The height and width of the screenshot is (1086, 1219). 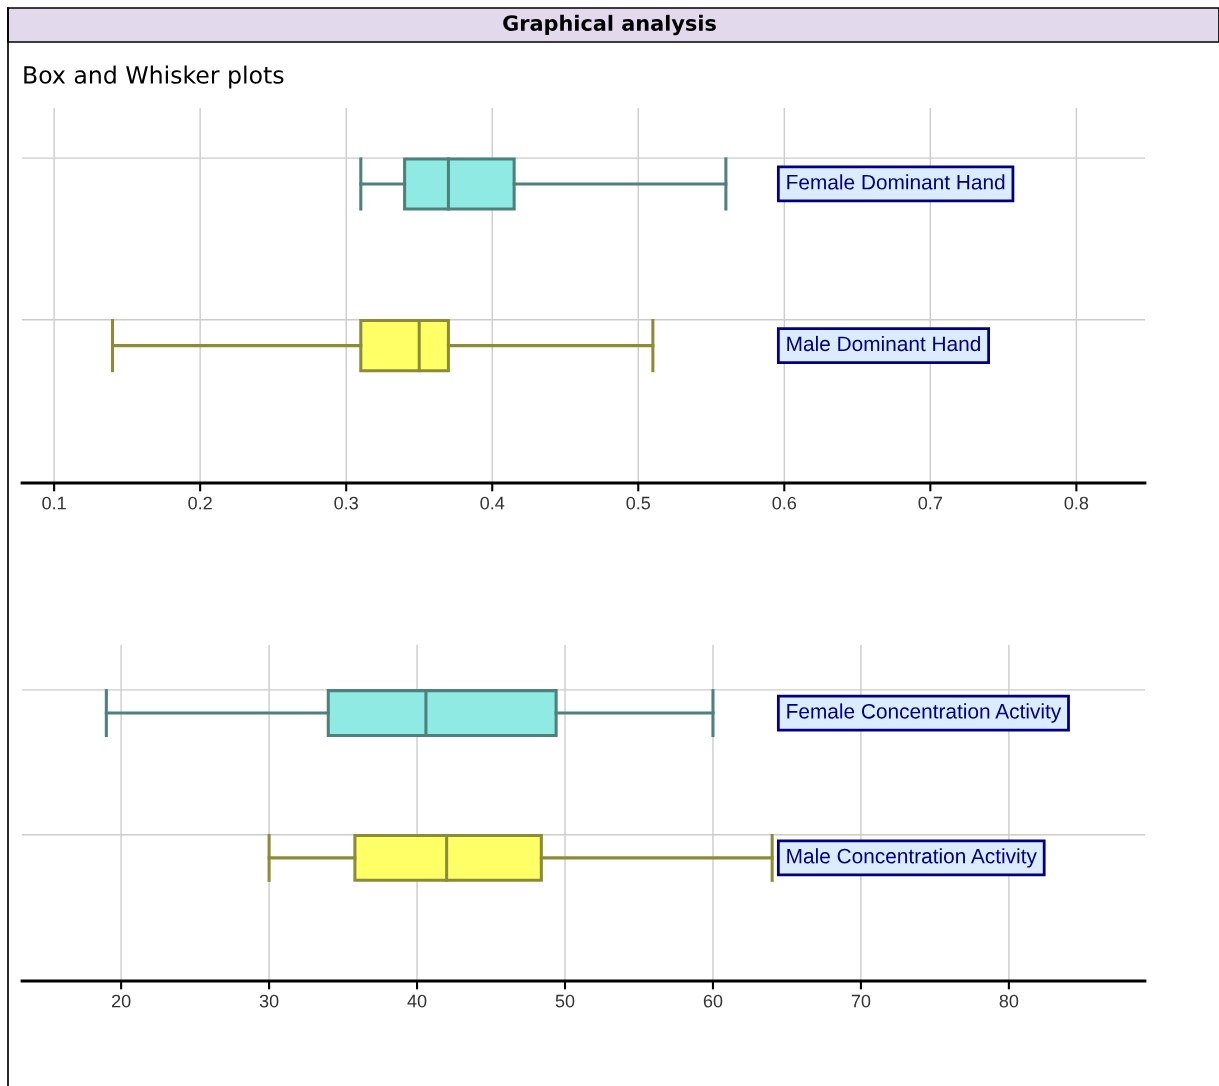 What do you see at coordinates (861, 1001) in the screenshot?
I see `x-tick-label: 70` at bounding box center [861, 1001].